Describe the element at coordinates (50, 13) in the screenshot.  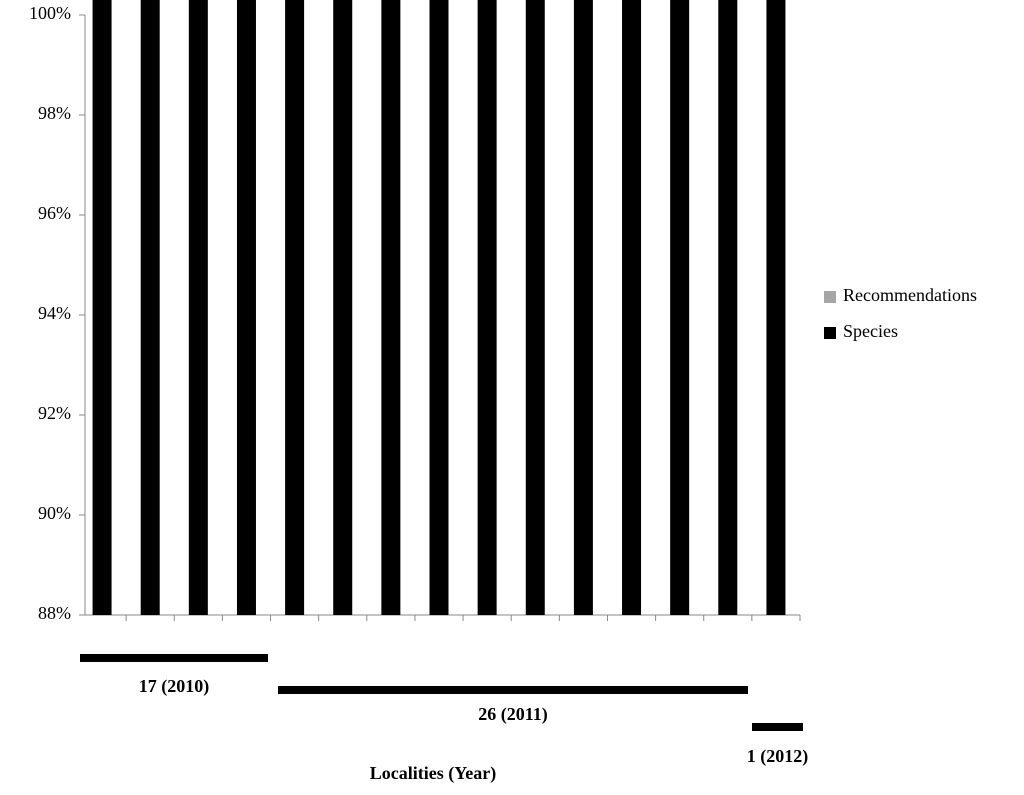
I see `y-tick-label: 100%` at that location.